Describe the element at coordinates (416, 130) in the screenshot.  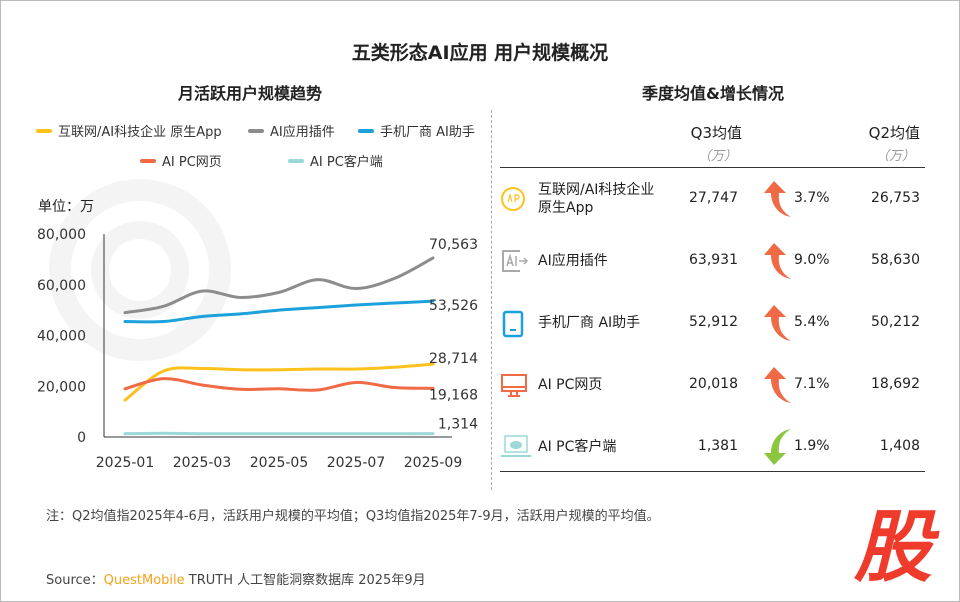
I see `legend-item: 手机厂商 AI助手` at that location.